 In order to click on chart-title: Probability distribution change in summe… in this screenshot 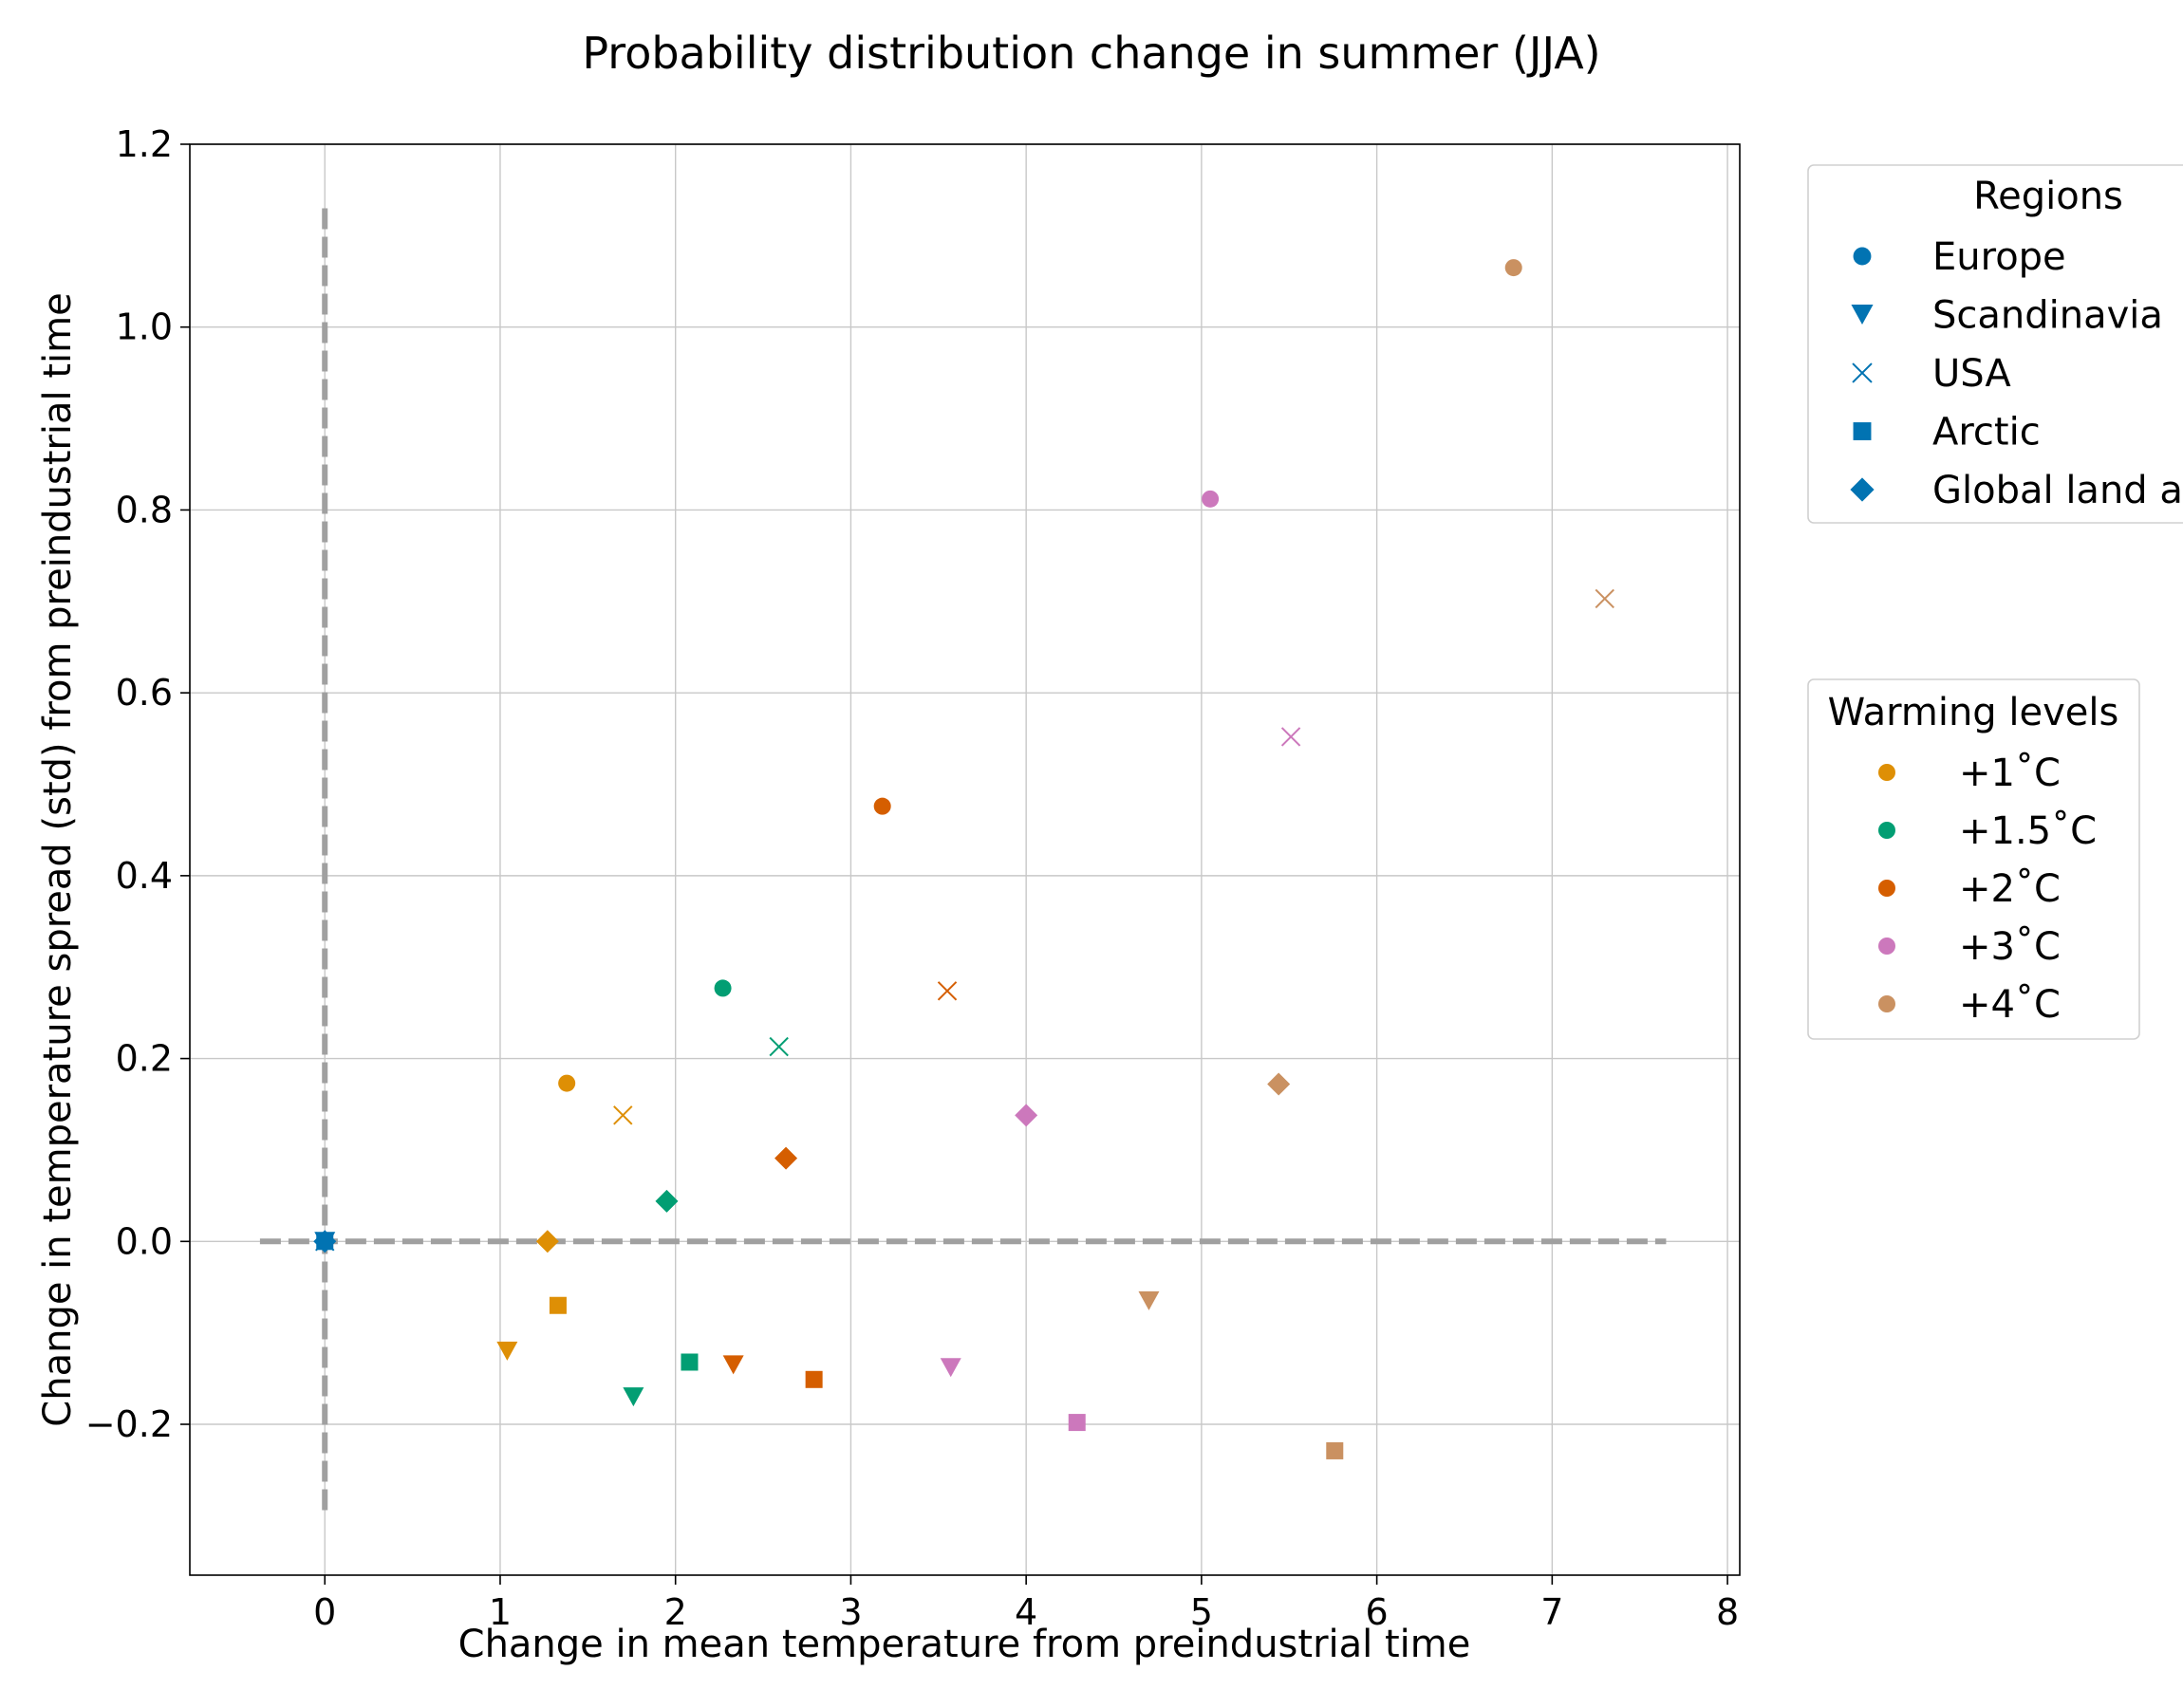, I will do `click(1091, 54)`.